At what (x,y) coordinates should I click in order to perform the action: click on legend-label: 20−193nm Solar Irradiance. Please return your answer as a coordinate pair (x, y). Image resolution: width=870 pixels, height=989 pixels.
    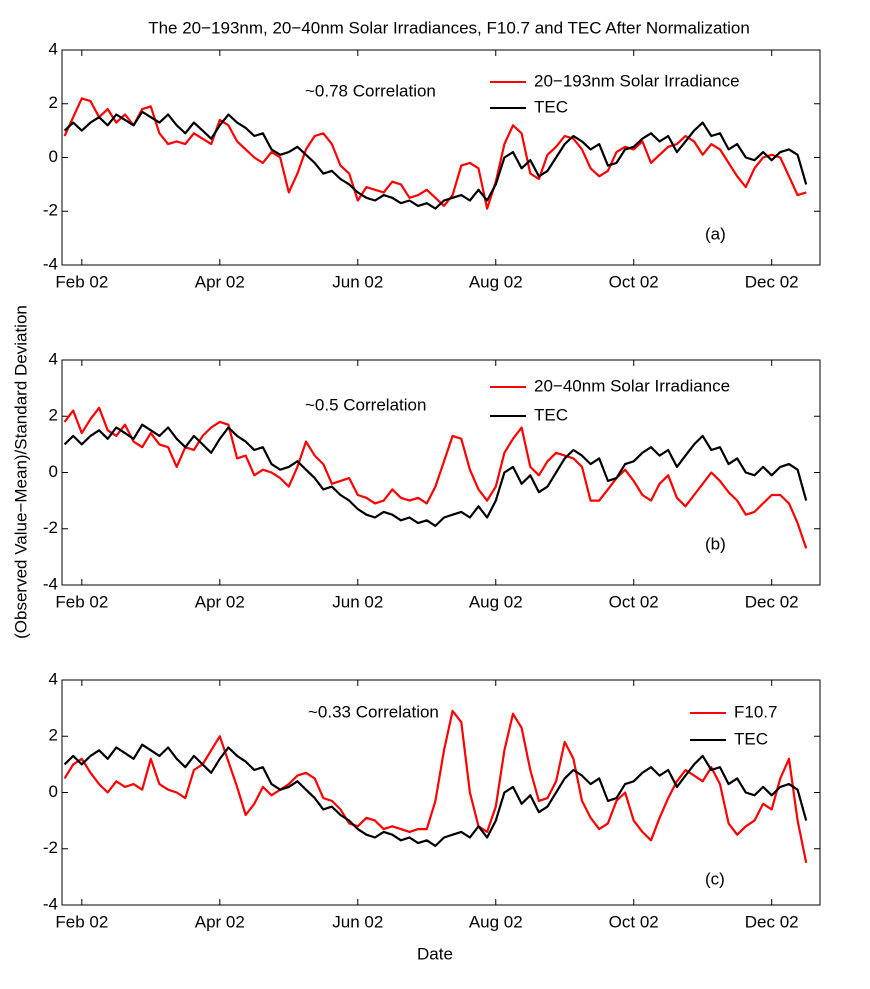
    Looking at the image, I should click on (637, 80).